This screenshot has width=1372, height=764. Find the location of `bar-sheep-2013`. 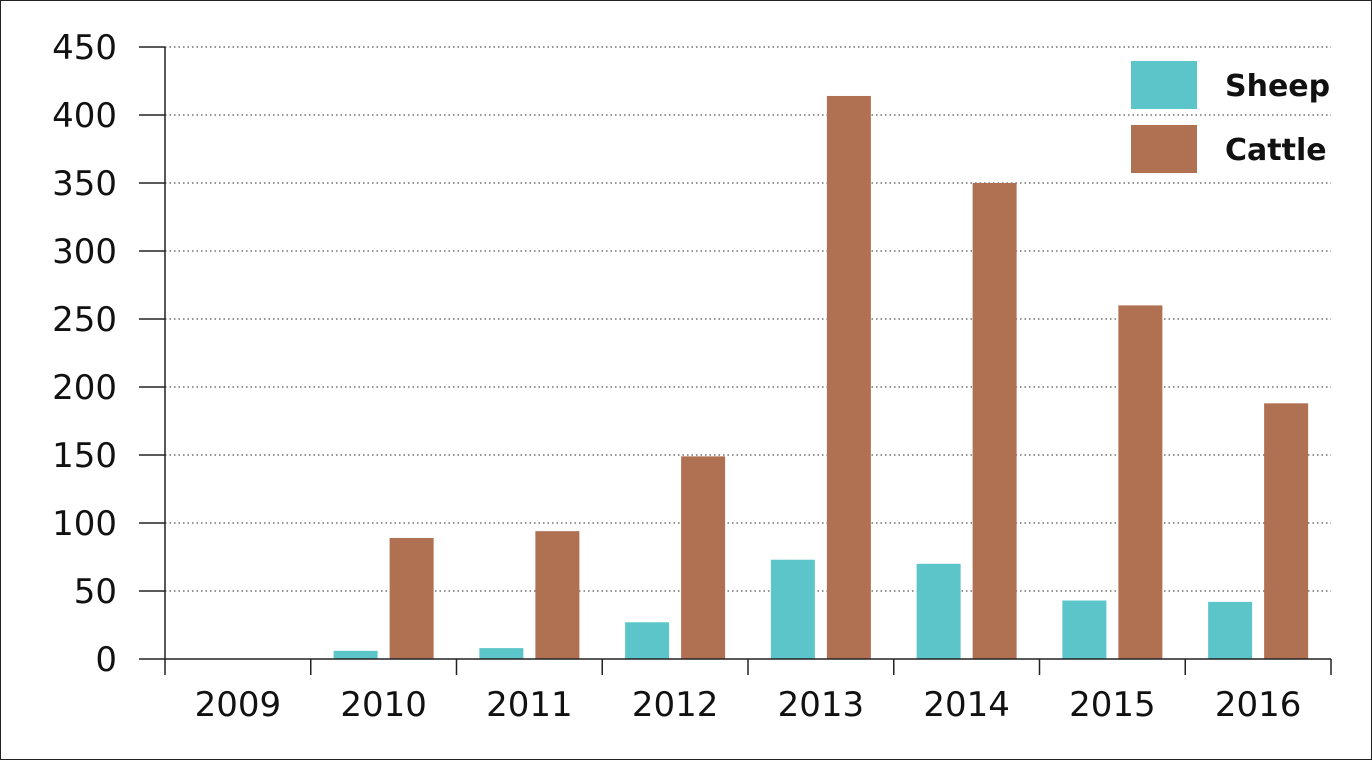

bar-sheep-2013 is located at coordinates (792, 609).